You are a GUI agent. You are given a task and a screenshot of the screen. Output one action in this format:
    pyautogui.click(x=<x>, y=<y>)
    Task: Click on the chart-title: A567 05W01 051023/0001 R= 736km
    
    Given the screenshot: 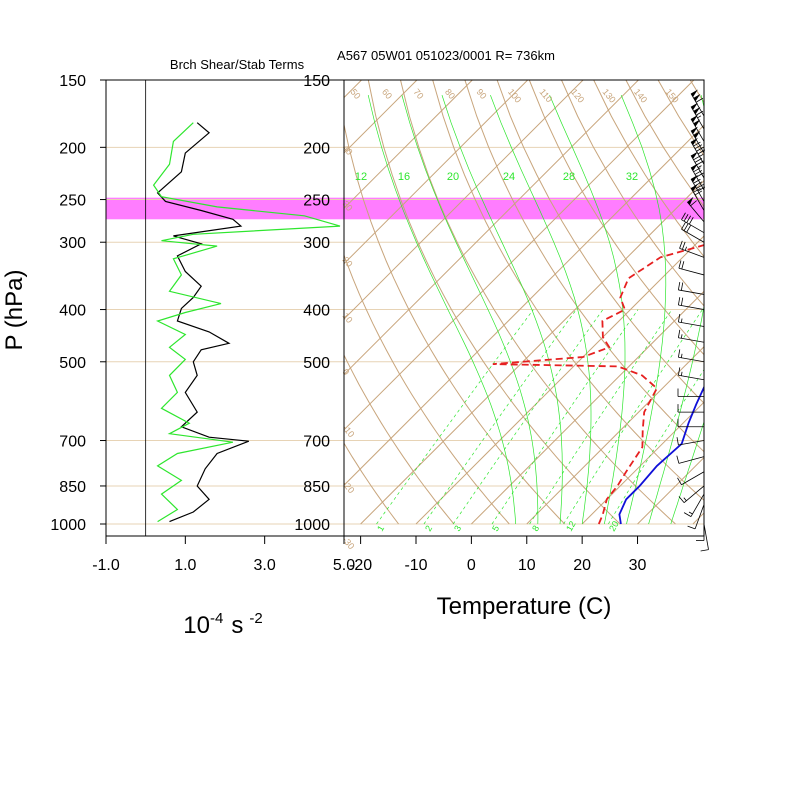 What is the action you would take?
    pyautogui.click(x=446, y=55)
    